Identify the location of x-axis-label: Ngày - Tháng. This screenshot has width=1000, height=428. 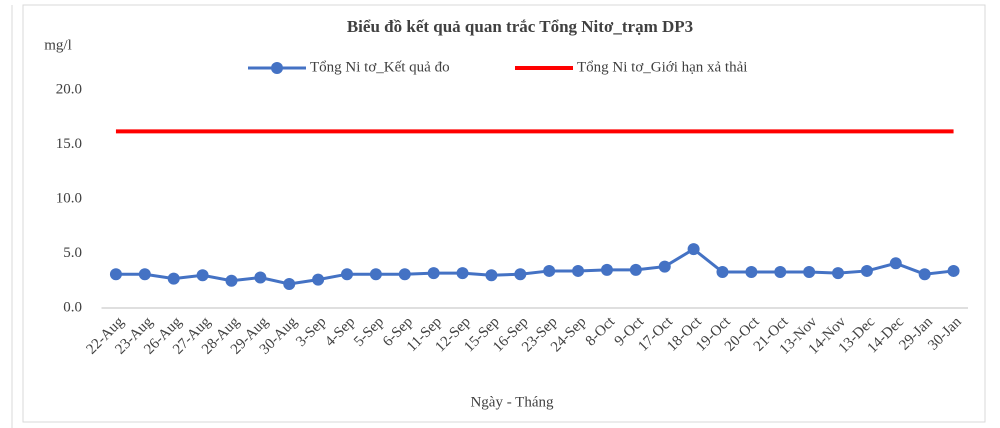
(512, 402).